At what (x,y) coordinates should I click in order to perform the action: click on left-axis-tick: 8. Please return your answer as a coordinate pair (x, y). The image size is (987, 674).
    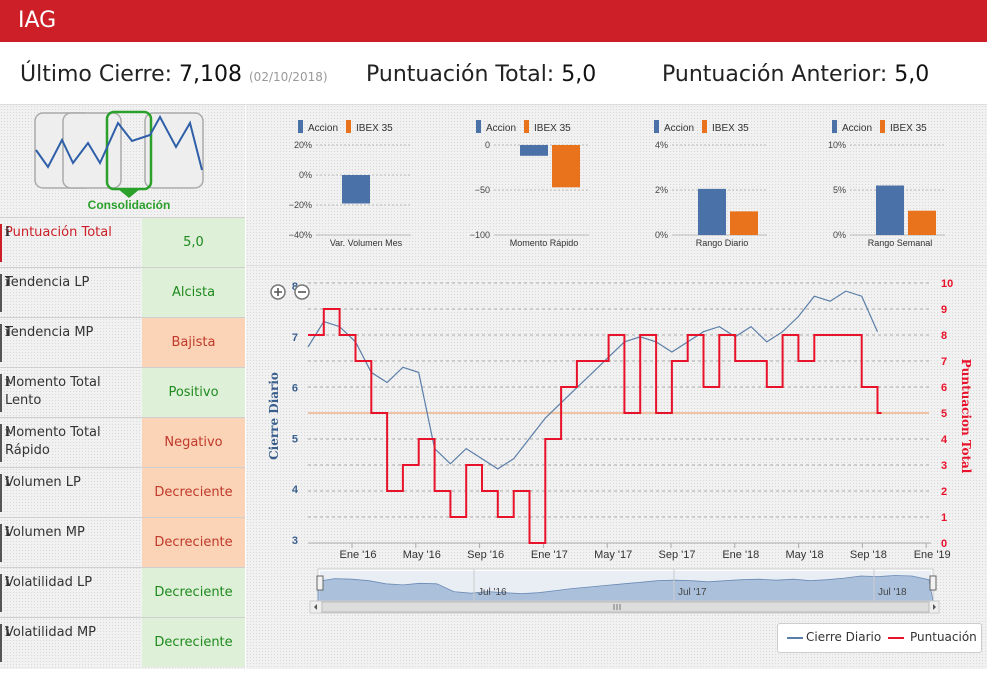
    Looking at the image, I should click on (295, 287).